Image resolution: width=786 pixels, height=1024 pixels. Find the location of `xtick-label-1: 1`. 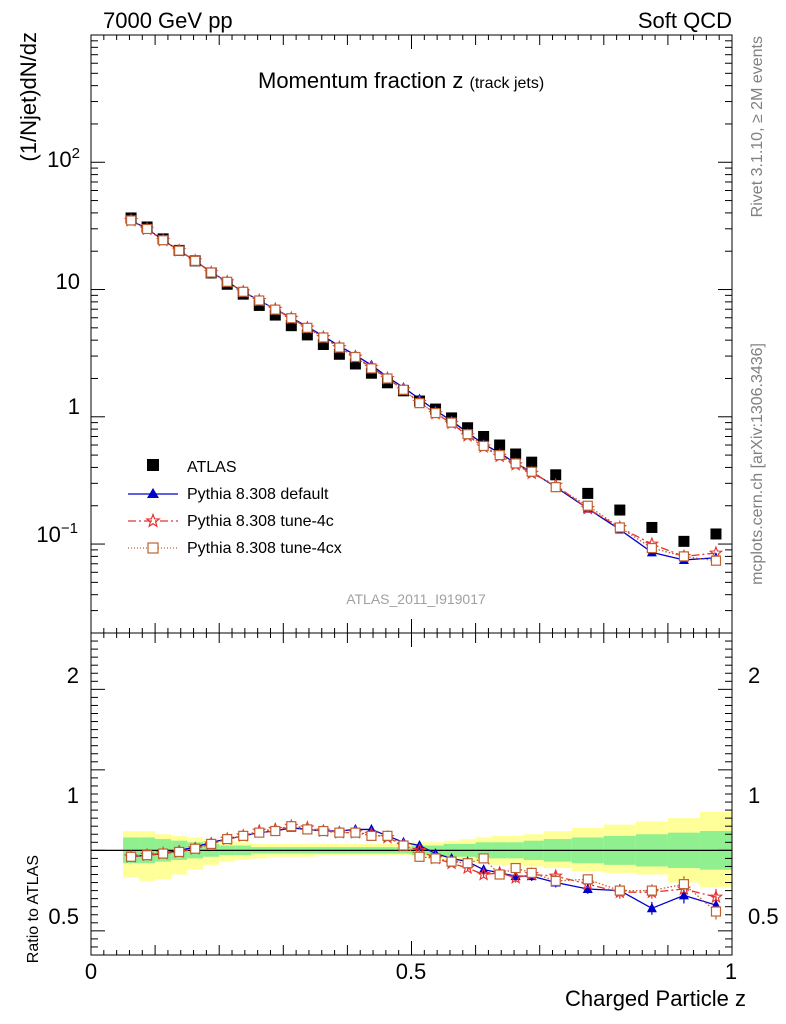

xtick-label-1: 1 is located at coordinates (731, 971).